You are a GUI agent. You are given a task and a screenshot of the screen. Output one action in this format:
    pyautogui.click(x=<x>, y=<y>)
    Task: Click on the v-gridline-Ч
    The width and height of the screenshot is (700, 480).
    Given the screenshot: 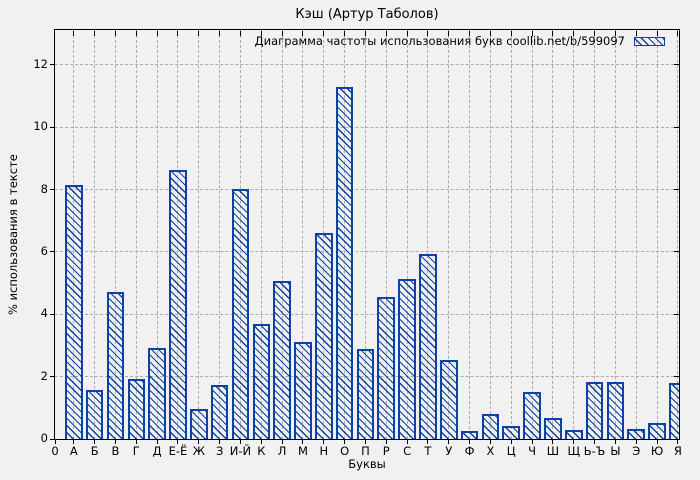 What is the action you would take?
    pyautogui.click(x=532, y=234)
    